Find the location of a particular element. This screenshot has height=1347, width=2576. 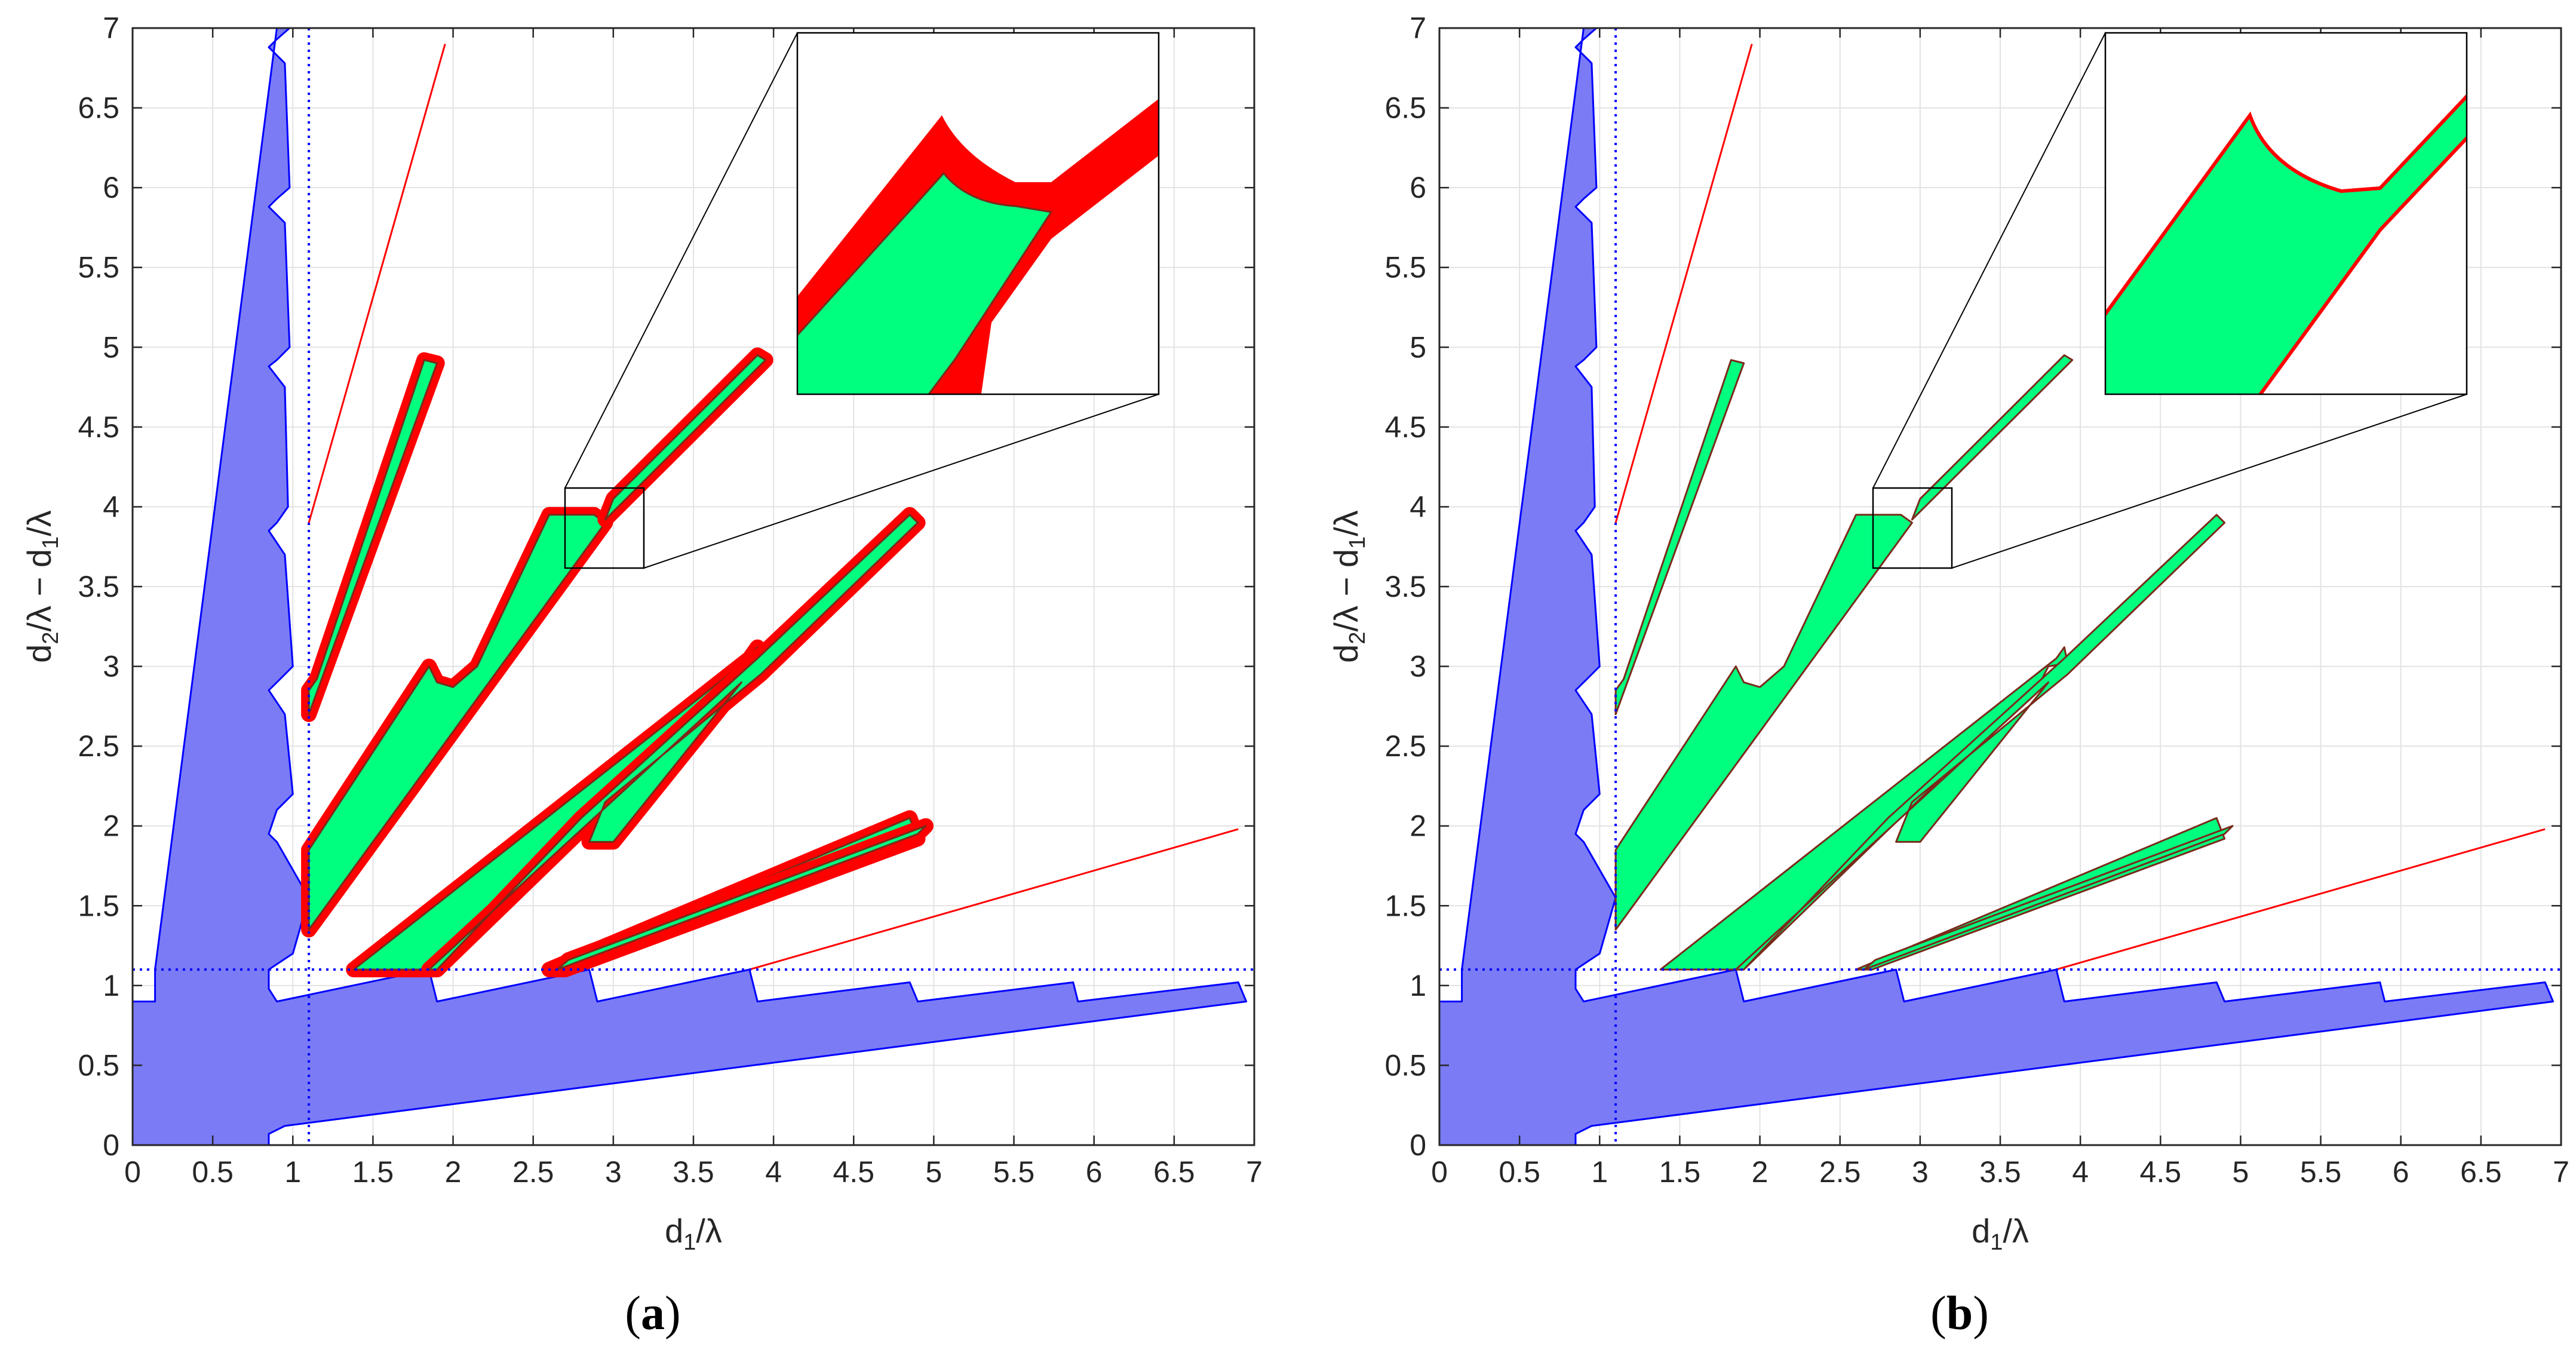

x-tick-label-a-6: 3 is located at coordinates (613, 1172).